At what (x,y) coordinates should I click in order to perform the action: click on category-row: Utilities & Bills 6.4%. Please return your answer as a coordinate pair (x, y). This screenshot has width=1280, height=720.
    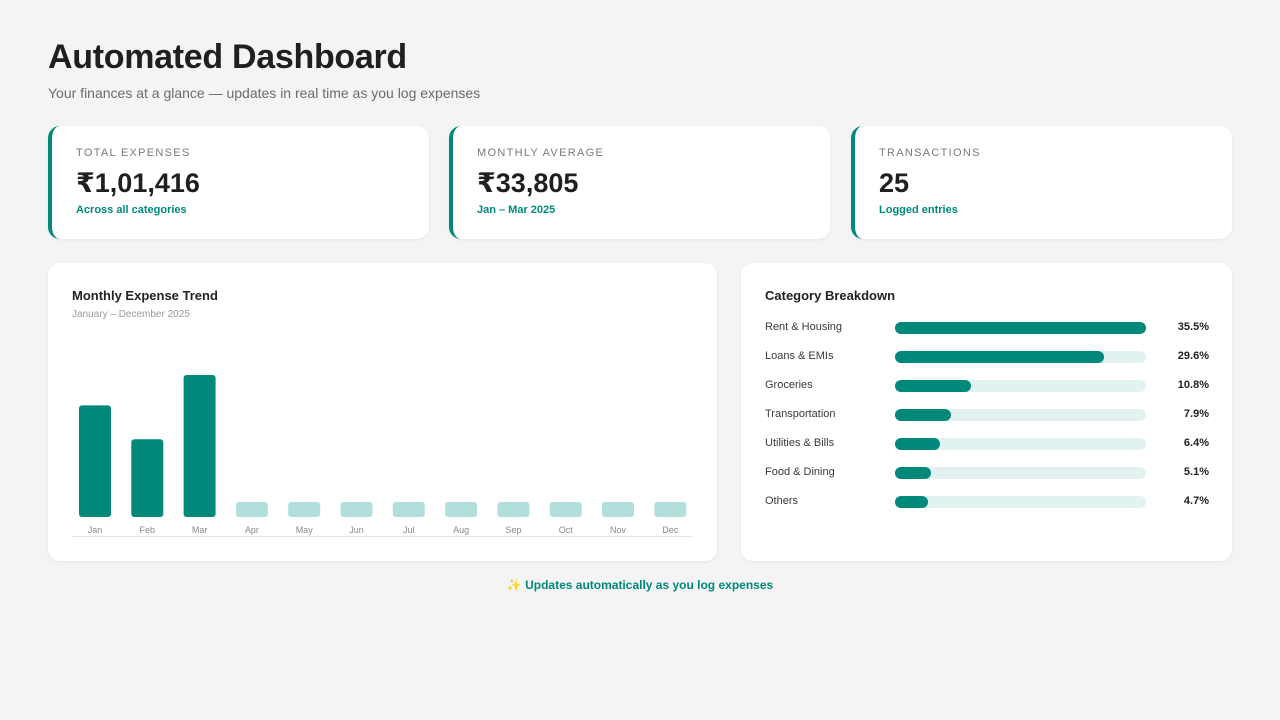
    Looking at the image, I should click on (987, 444).